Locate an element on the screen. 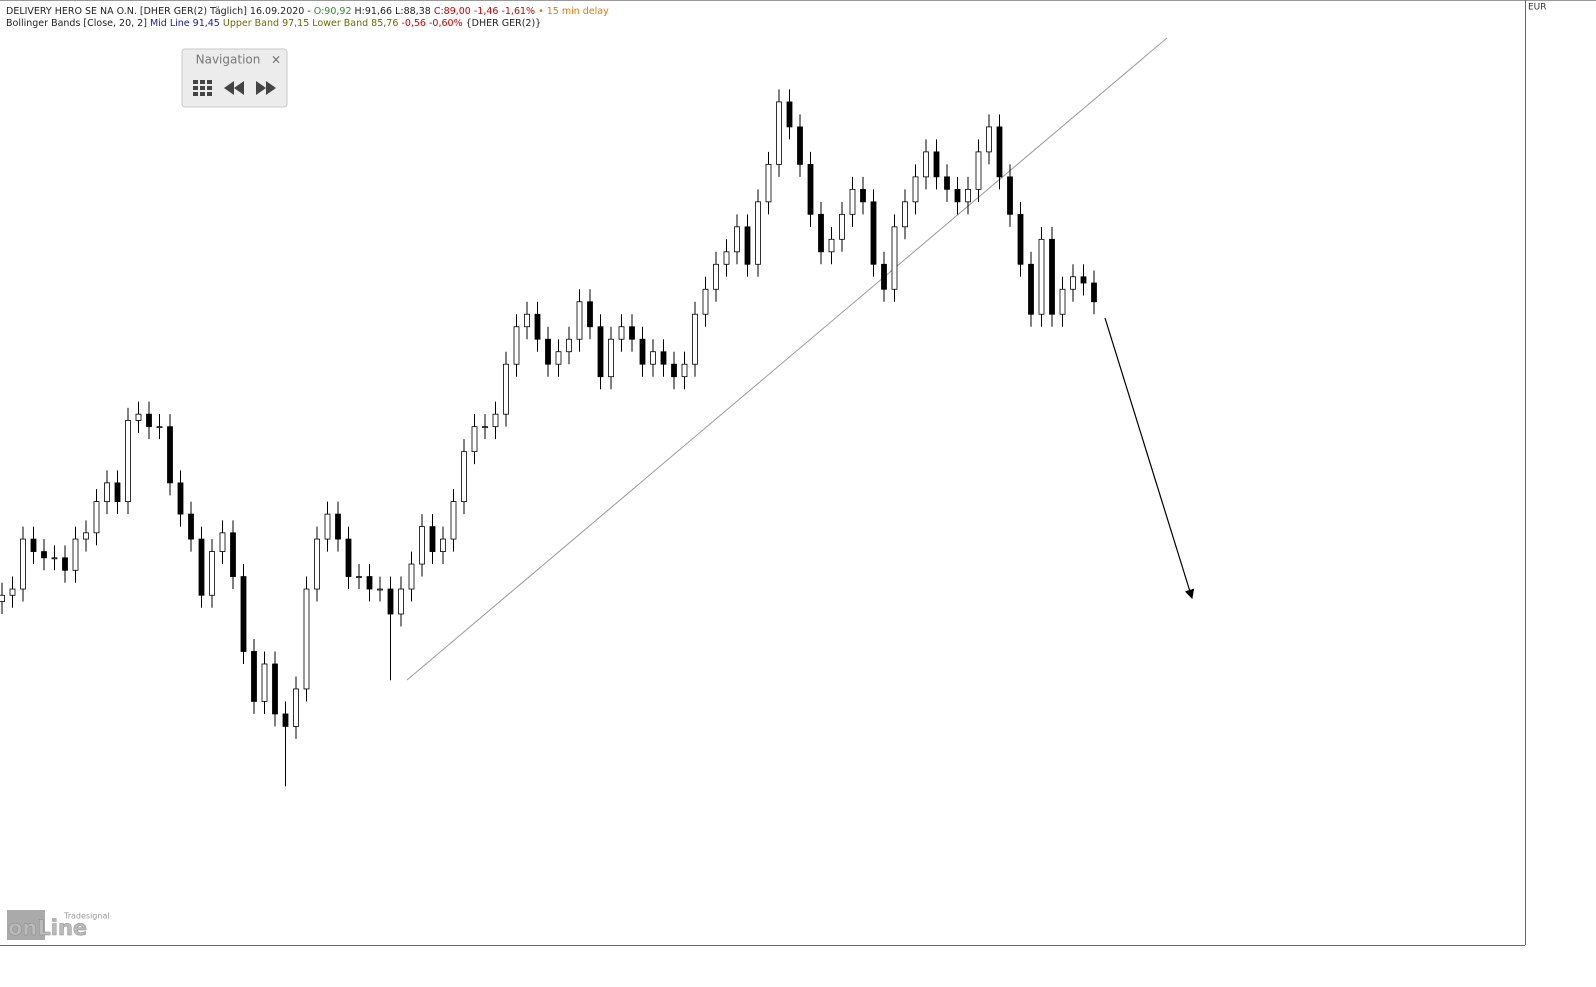  header-part: O:90,92 is located at coordinates (333, 11).